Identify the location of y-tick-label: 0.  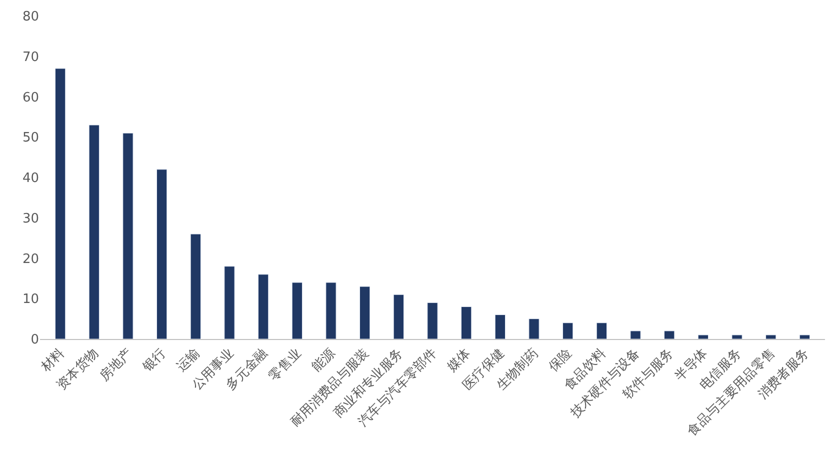
(34, 340).